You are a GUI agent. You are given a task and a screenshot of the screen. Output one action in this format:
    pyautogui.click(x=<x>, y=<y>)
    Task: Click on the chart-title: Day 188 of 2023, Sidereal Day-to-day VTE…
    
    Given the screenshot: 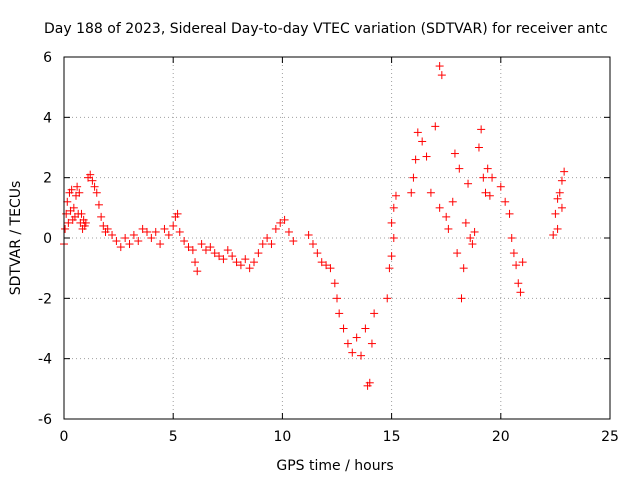 What is the action you would take?
    pyautogui.click(x=326, y=29)
    